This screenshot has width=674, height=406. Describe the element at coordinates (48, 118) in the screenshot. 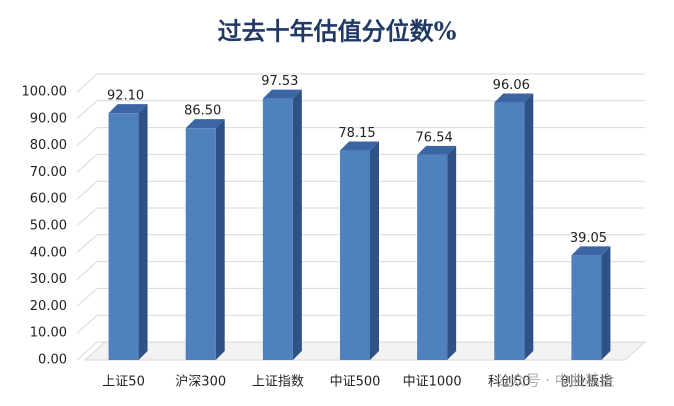

I see `y-tick-label: 90.00` at that location.